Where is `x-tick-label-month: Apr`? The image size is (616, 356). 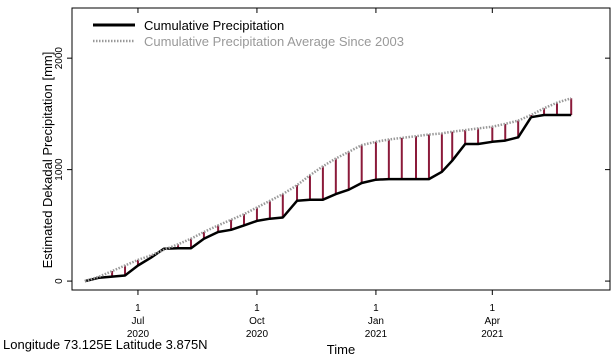
x-tick-label-month: Apr is located at coordinates (493, 321).